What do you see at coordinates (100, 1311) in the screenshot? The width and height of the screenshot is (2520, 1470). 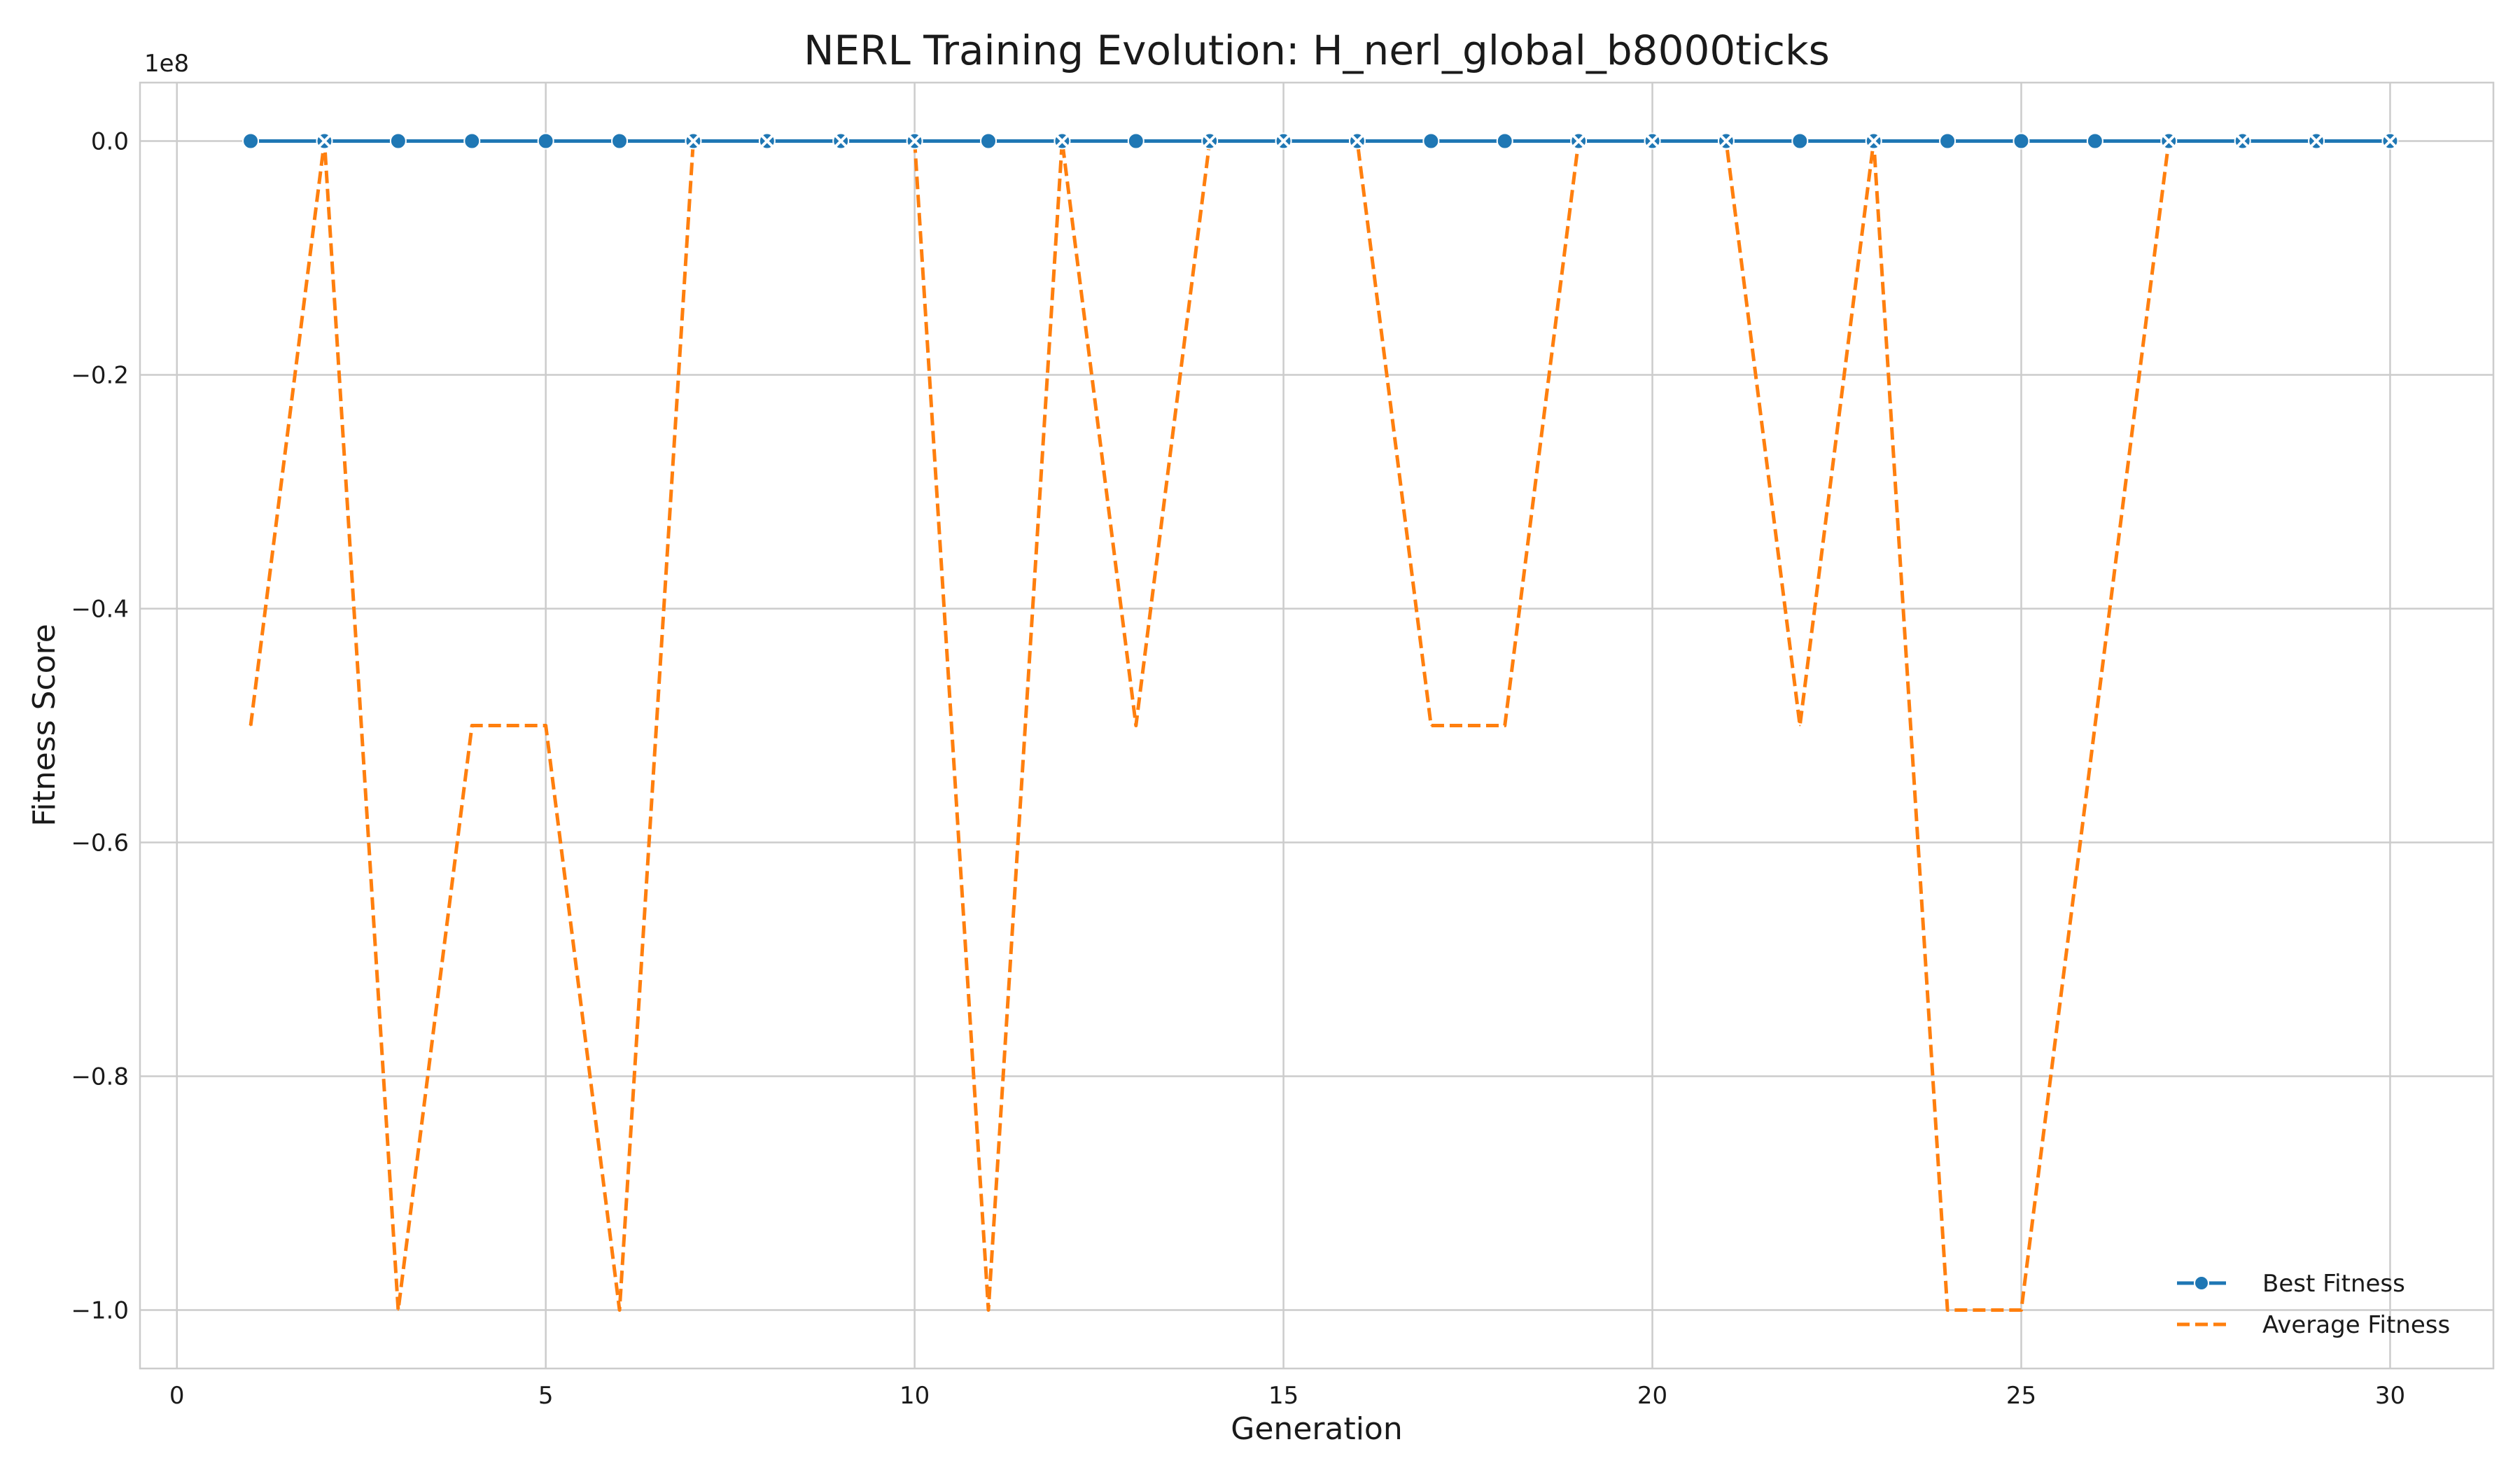 I see `y-tick-label: −1.0` at bounding box center [100, 1311].